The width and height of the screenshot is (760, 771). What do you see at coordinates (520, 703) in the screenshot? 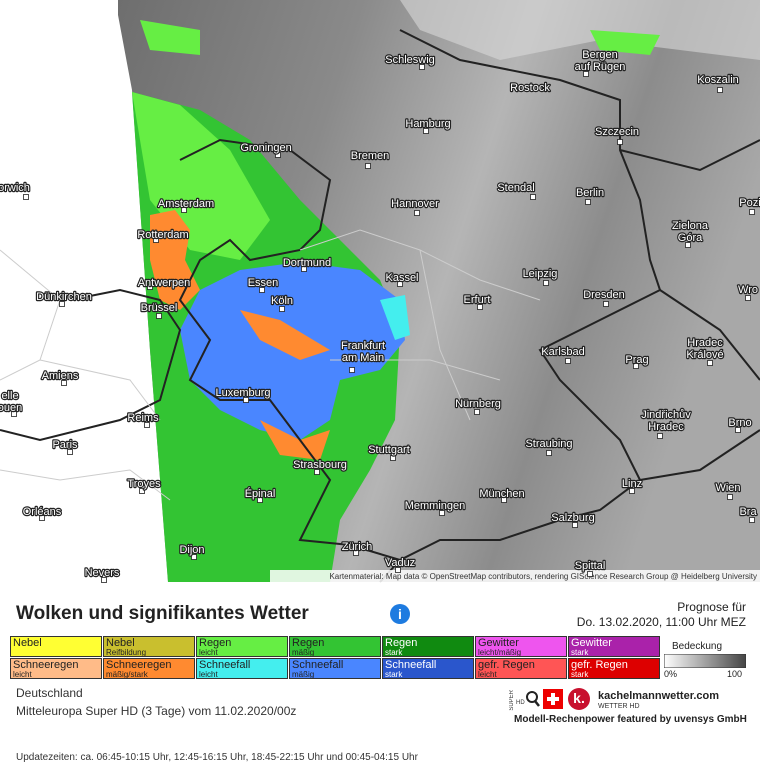
I see `logo-hd: HD` at bounding box center [520, 703].